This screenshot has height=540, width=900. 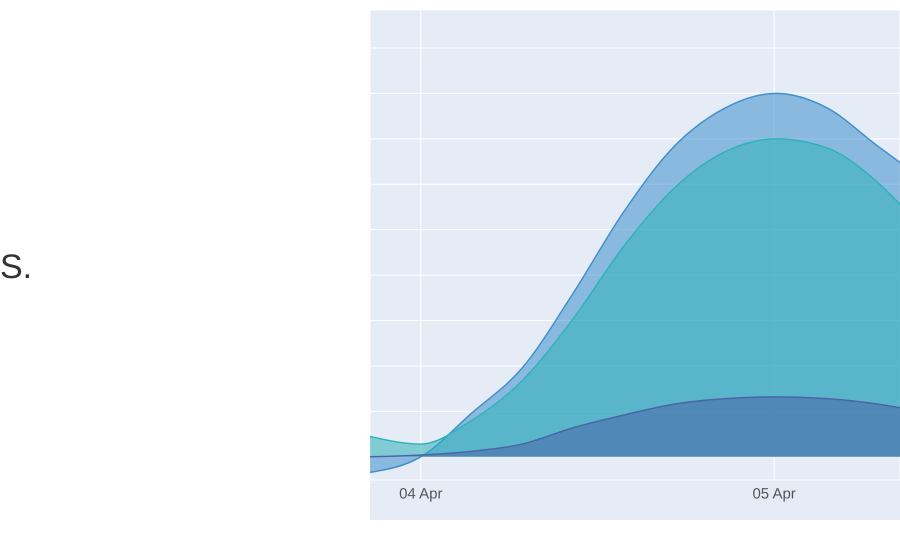 I want to click on x-tick-label: 05 Apr, so click(x=774, y=494).